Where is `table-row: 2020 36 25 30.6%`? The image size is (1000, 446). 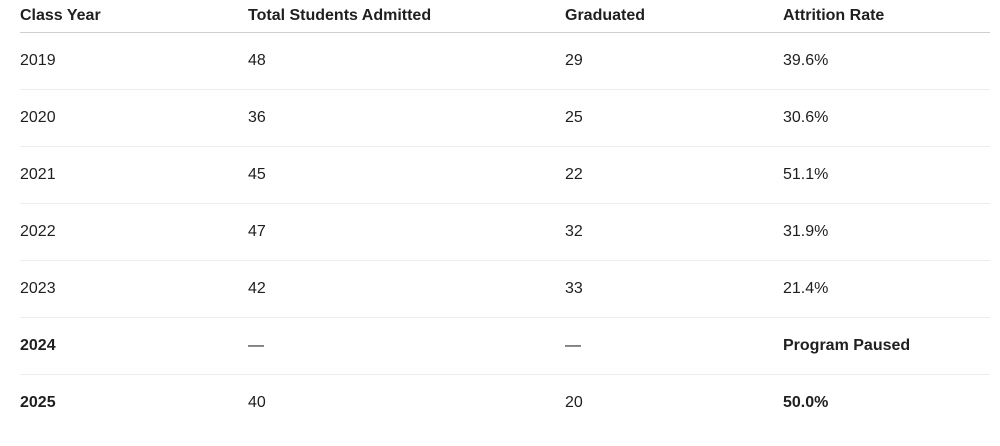
table-row: 2020 36 25 30.6% is located at coordinates (505, 118).